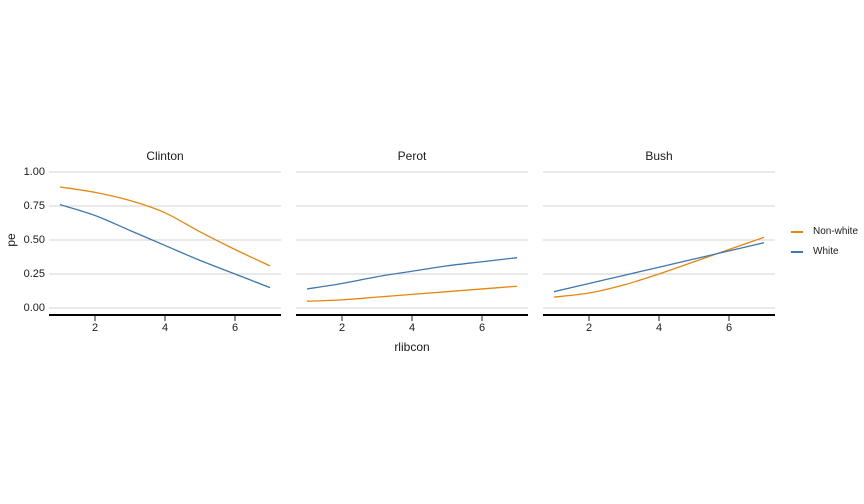  Describe the element at coordinates (34, 206) in the screenshot. I see `y-tick-label: 0.75` at that location.